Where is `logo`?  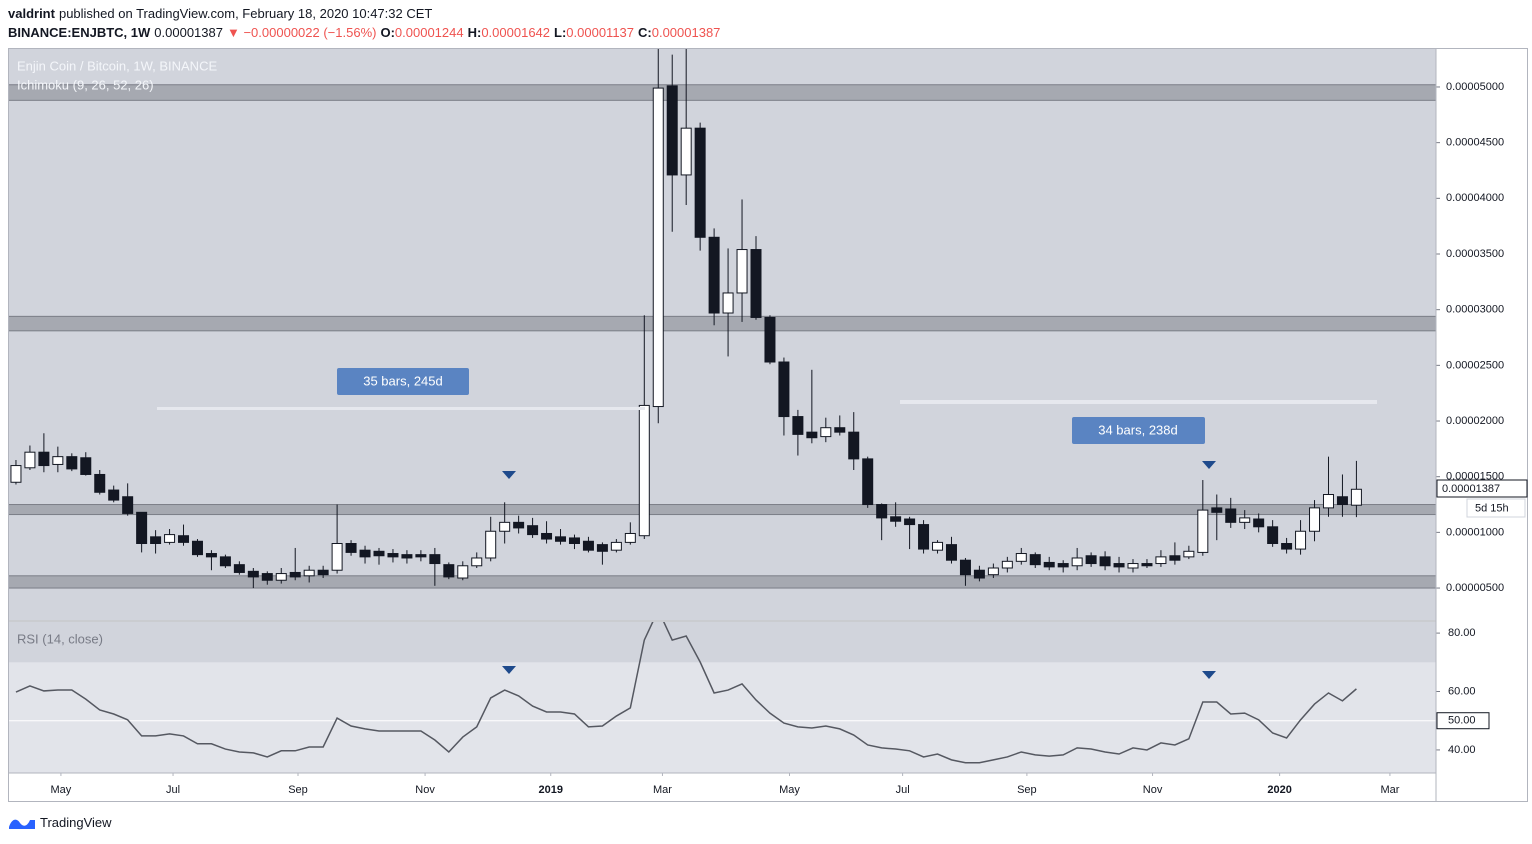 logo is located at coordinates (22, 824).